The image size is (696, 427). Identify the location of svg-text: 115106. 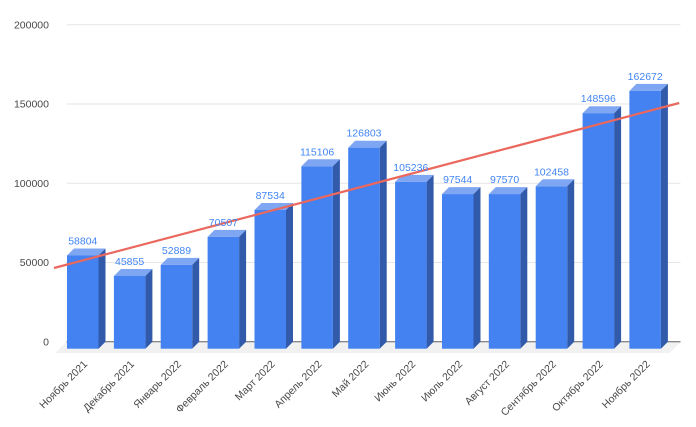
(317, 152).